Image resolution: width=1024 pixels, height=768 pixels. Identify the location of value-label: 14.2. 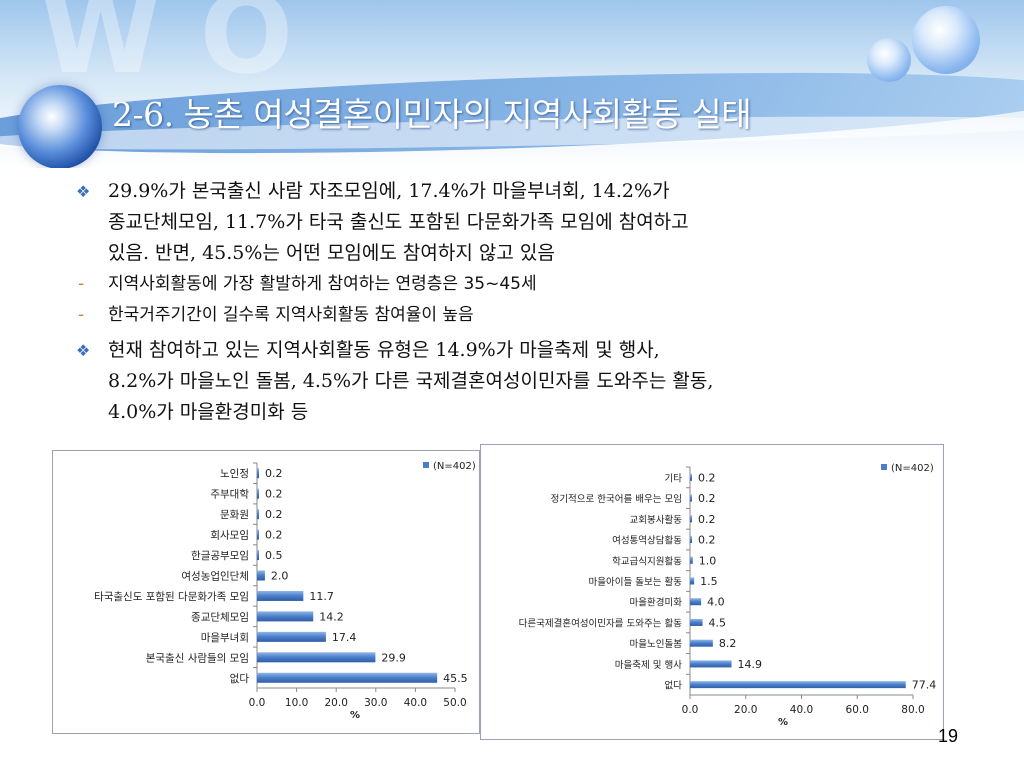
(331, 616).